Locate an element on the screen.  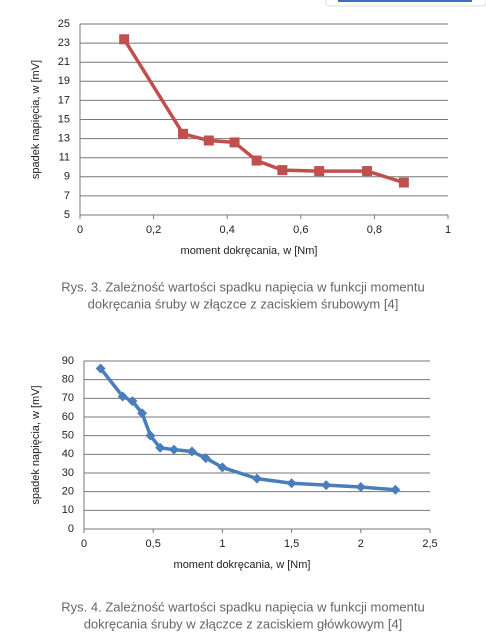
y-tick-label: 21 is located at coordinates (64, 62).